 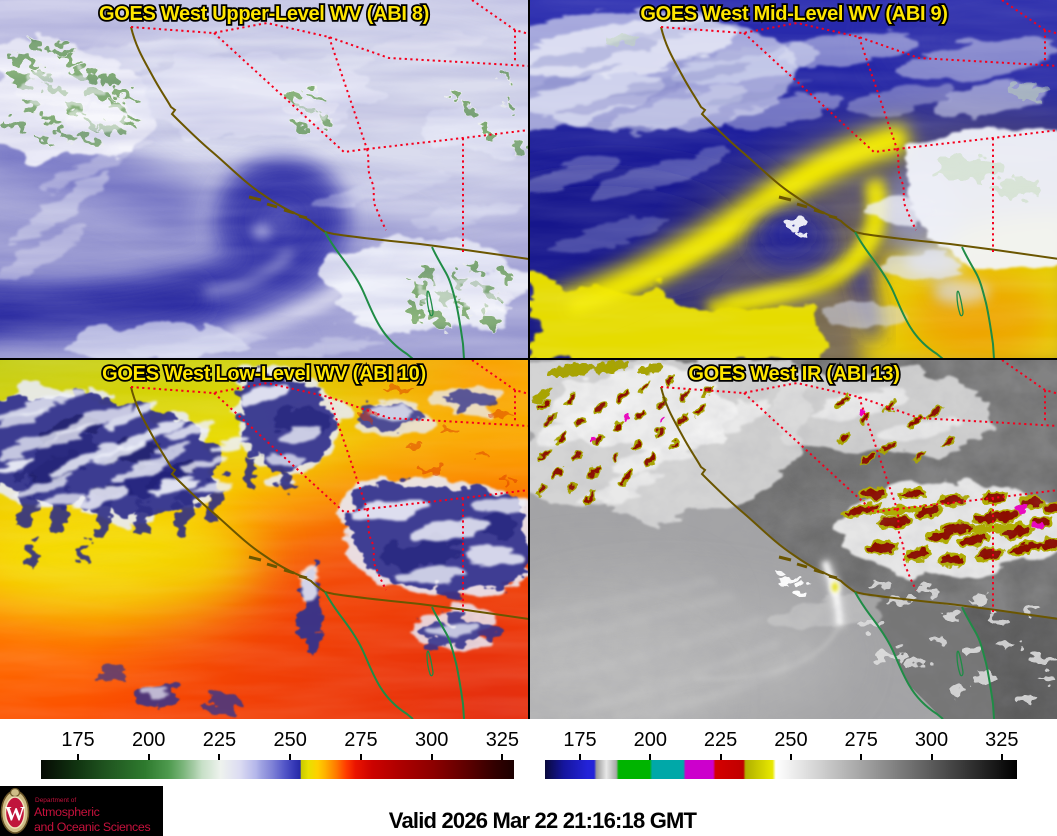 What do you see at coordinates (264, 374) in the screenshot?
I see `svg-text:GOES West Low-Level WV (ABI 10: GOES West Low-Level WV (ABI 10)` at bounding box center [264, 374].